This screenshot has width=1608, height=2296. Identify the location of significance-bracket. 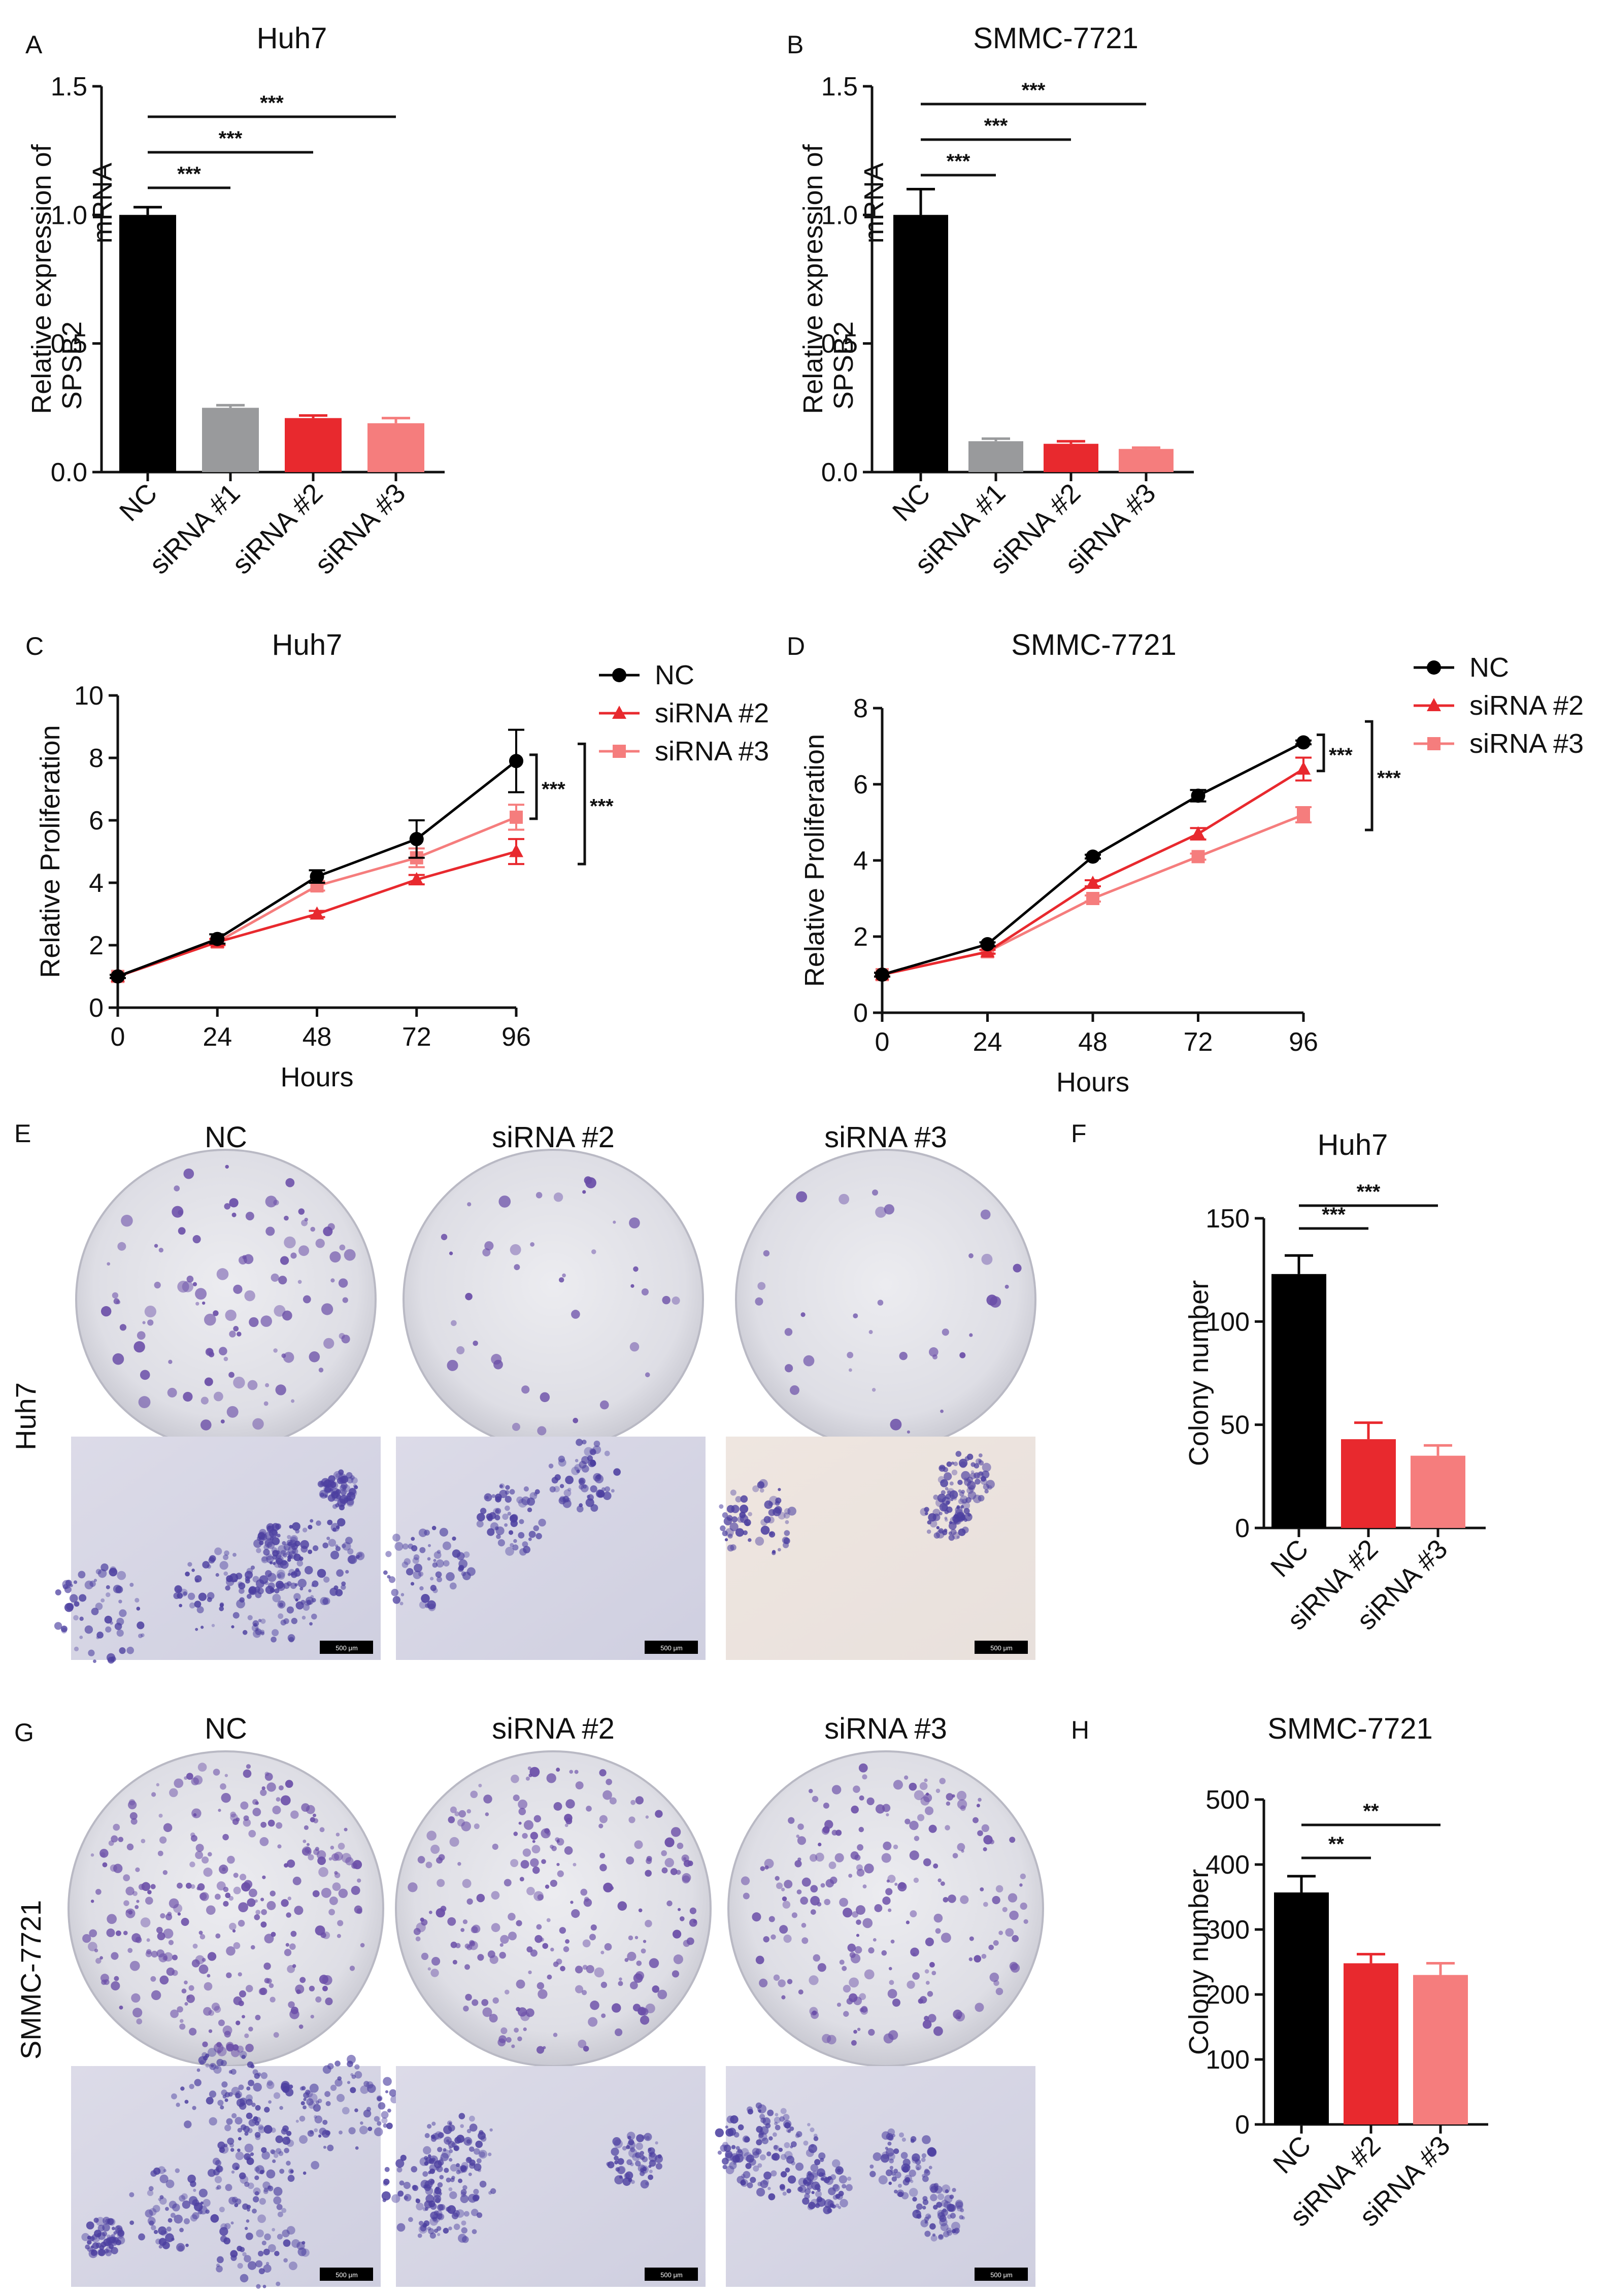
(1321, 753).